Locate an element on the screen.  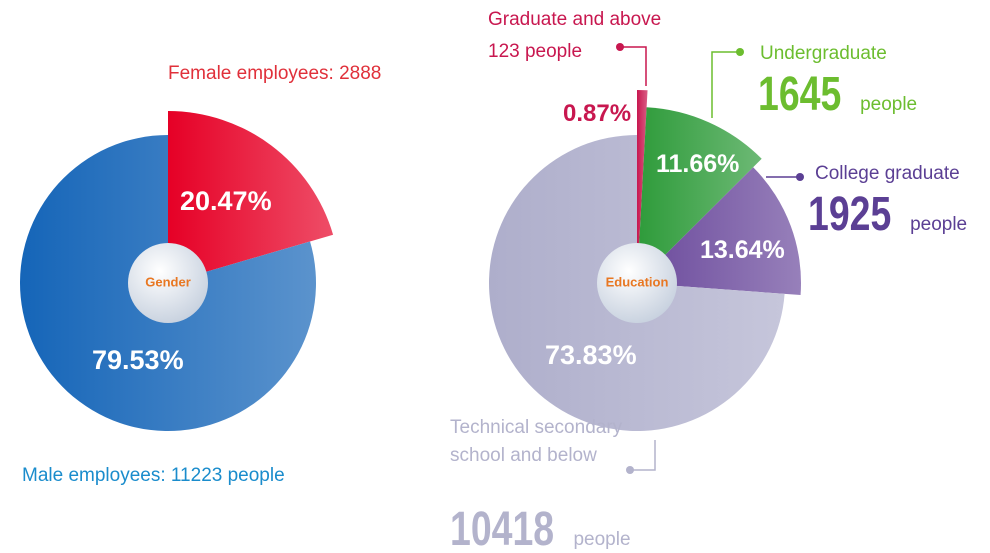
value-label: 13.64% is located at coordinates (742, 250).